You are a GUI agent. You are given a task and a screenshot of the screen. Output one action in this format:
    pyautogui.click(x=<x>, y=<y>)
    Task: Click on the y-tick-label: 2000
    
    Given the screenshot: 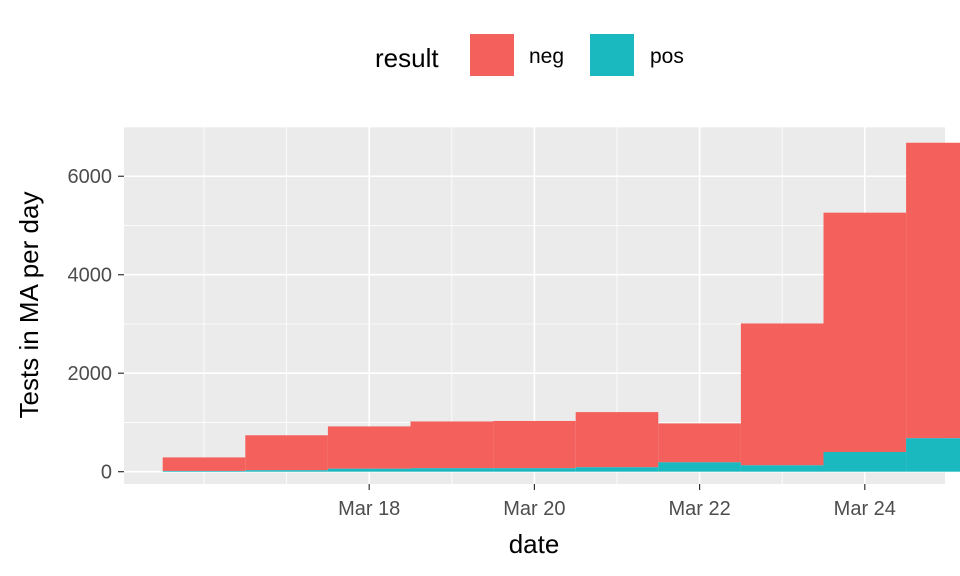 What is the action you would take?
    pyautogui.click(x=90, y=374)
    